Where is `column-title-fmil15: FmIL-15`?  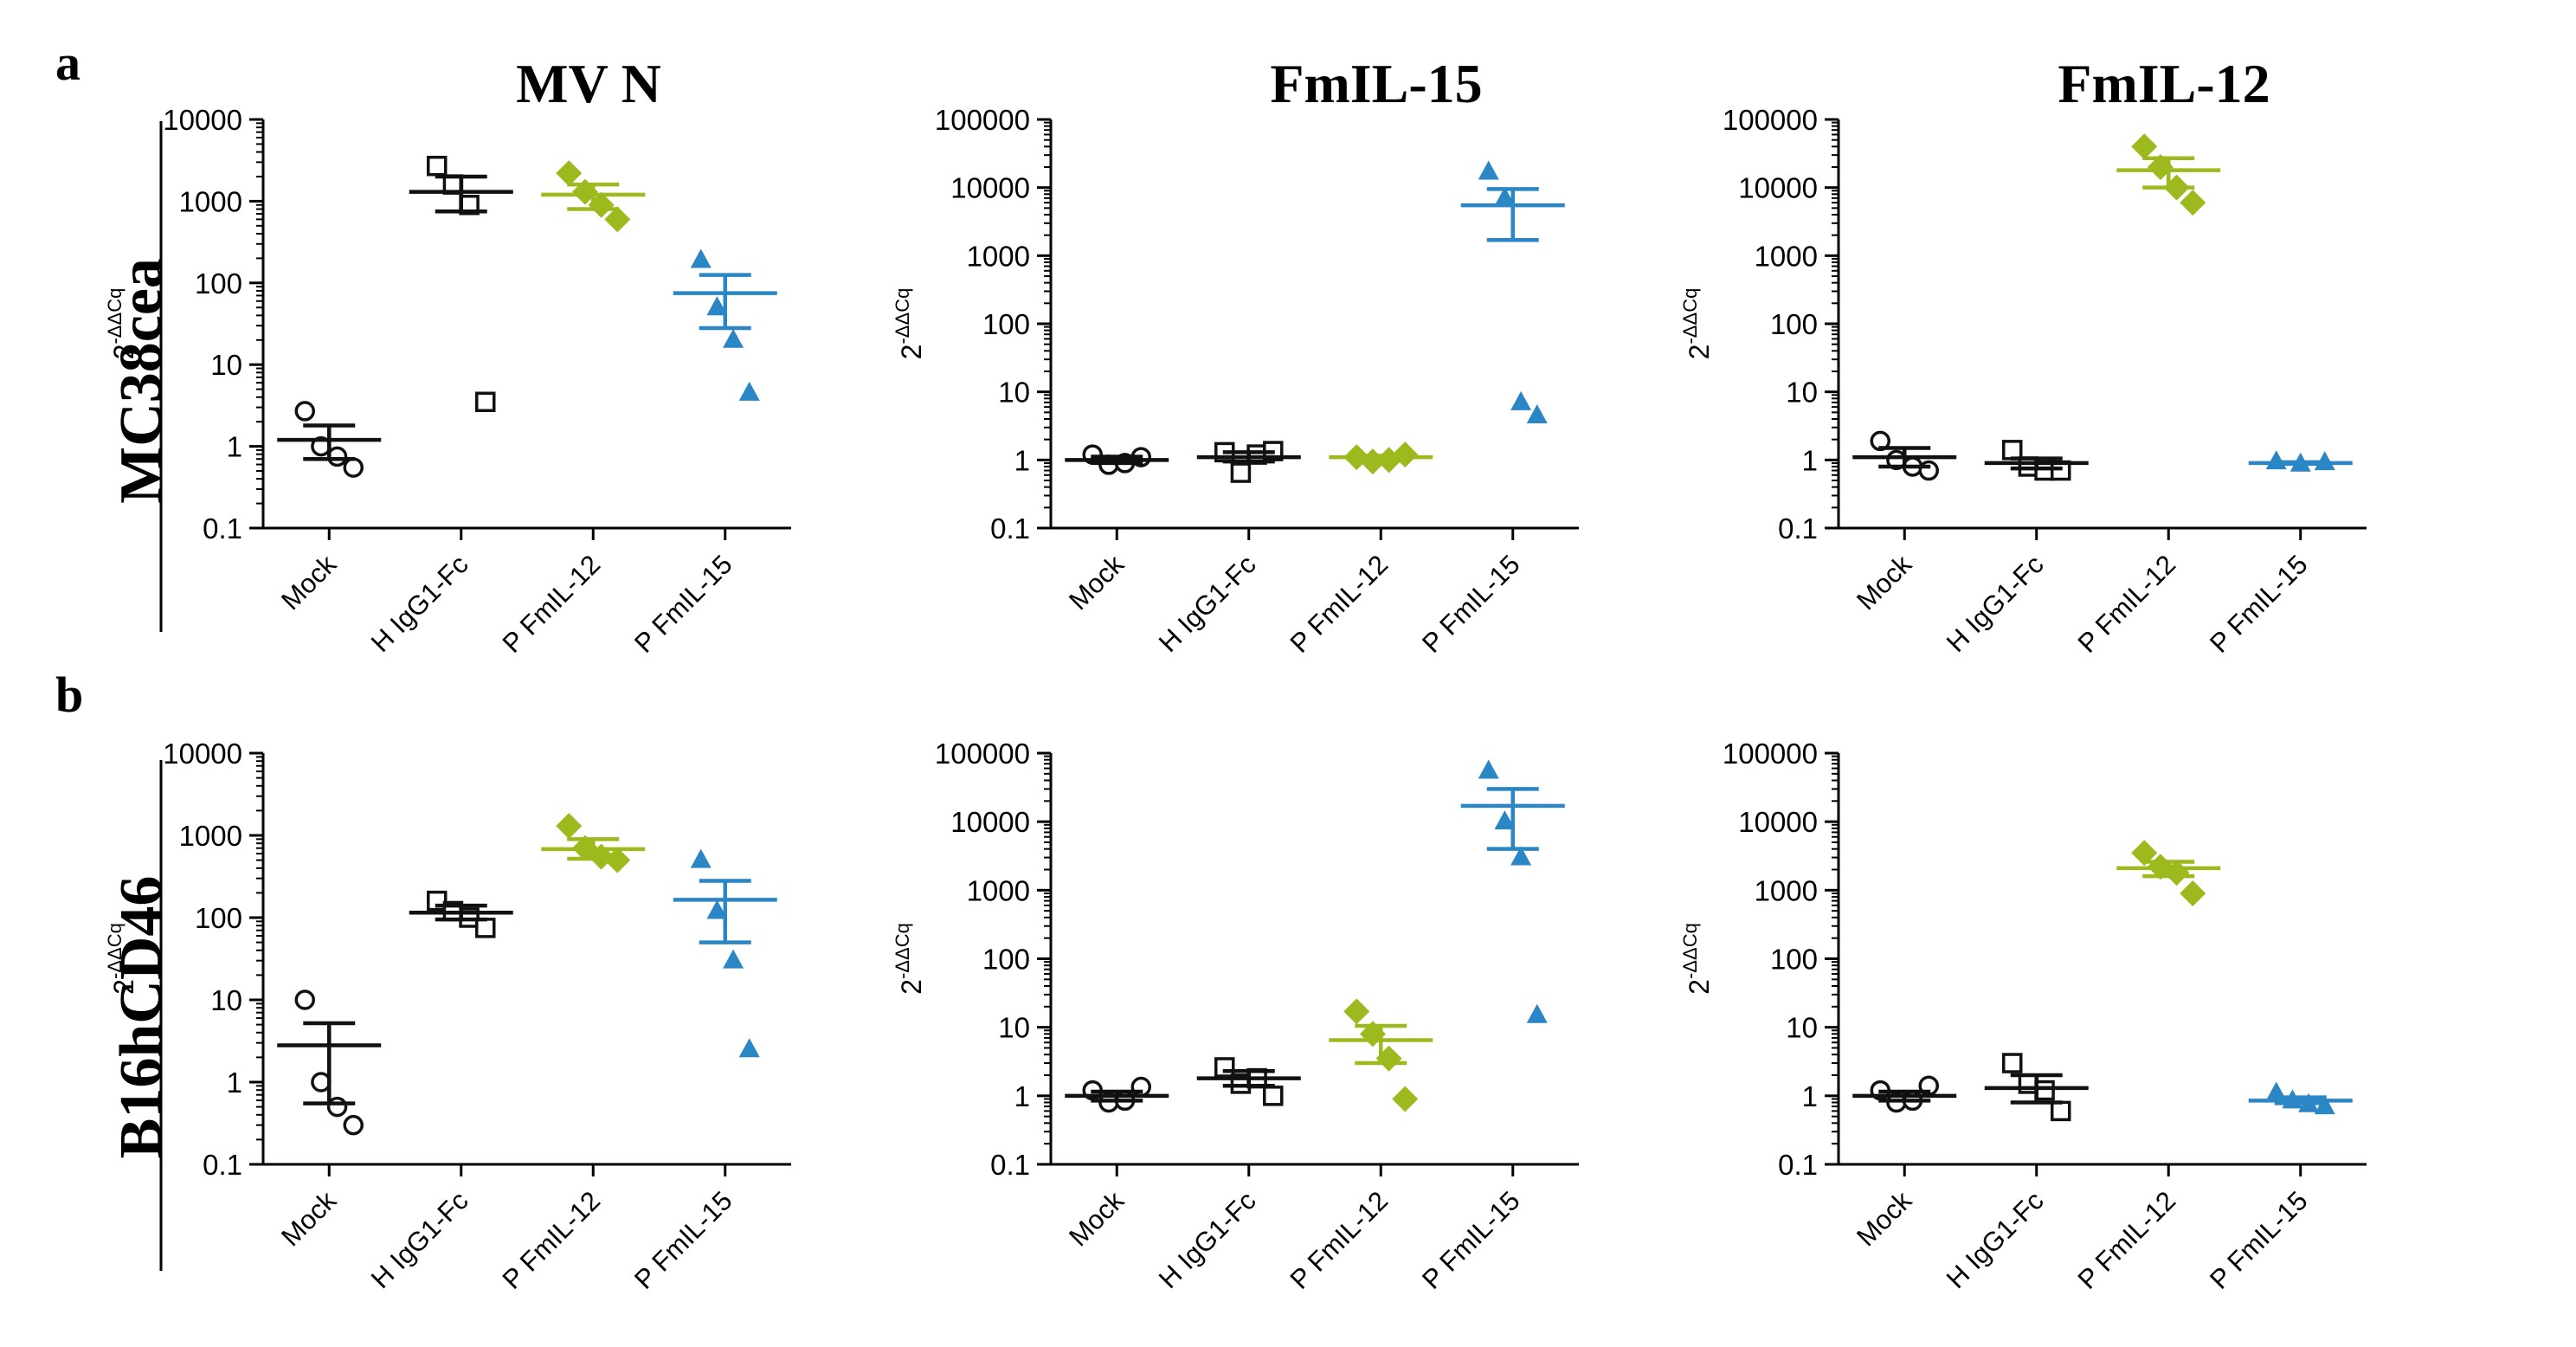
column-title-fmil15: FmIL-15 is located at coordinates (1376, 83).